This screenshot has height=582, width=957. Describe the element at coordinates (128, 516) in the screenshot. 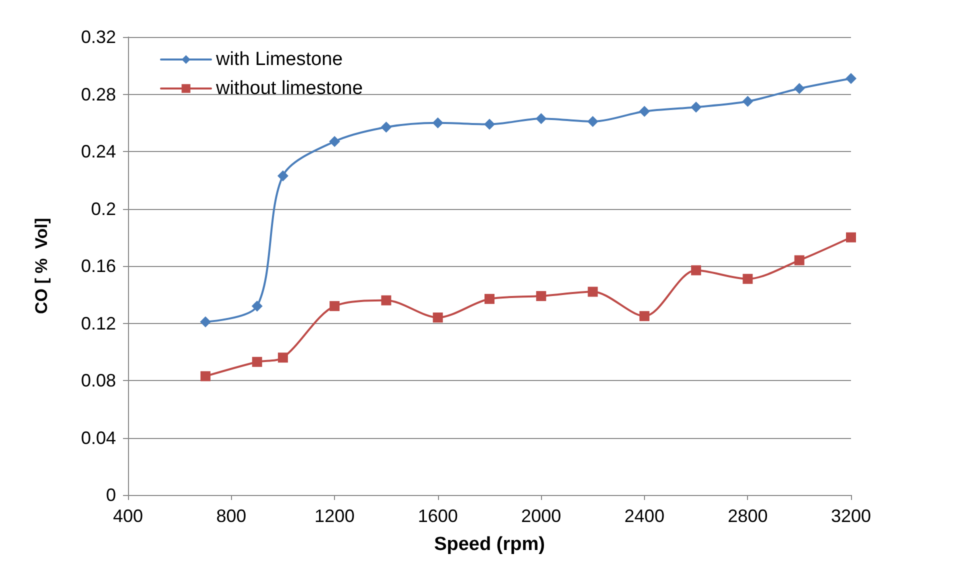

I see `x-tick-label: 400` at that location.